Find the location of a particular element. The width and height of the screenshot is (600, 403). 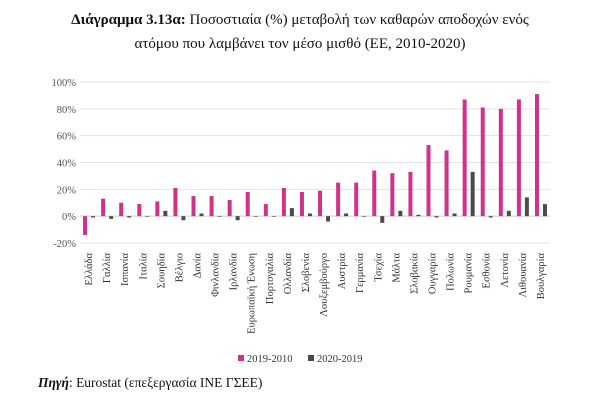

y-tick-label: 40% is located at coordinates (67, 164).